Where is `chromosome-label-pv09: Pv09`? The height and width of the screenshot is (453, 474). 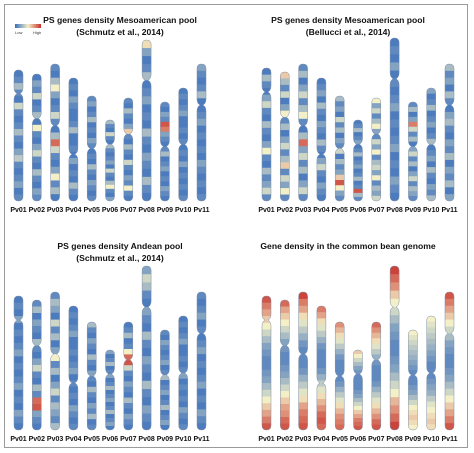 chromosome-label-pv09: Pv09 is located at coordinates (165, 210).